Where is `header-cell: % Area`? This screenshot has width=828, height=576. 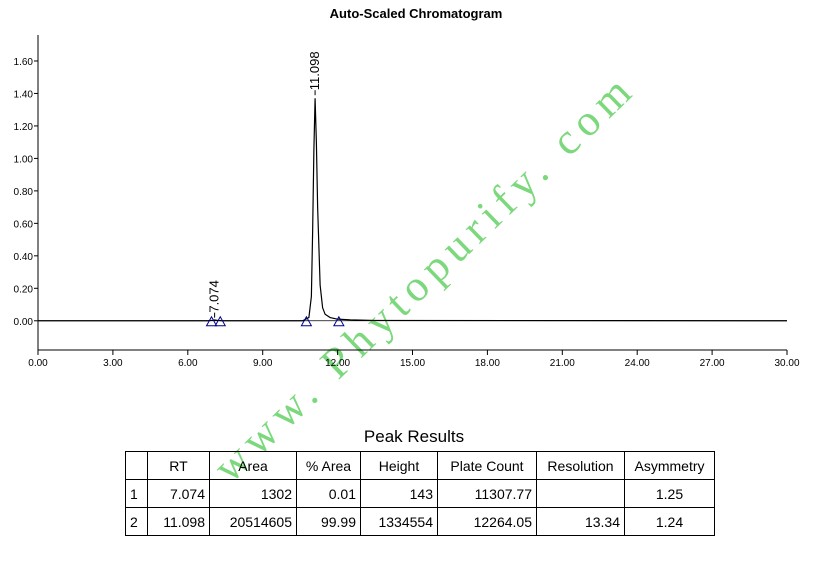
header-cell: % Area is located at coordinates (328, 465).